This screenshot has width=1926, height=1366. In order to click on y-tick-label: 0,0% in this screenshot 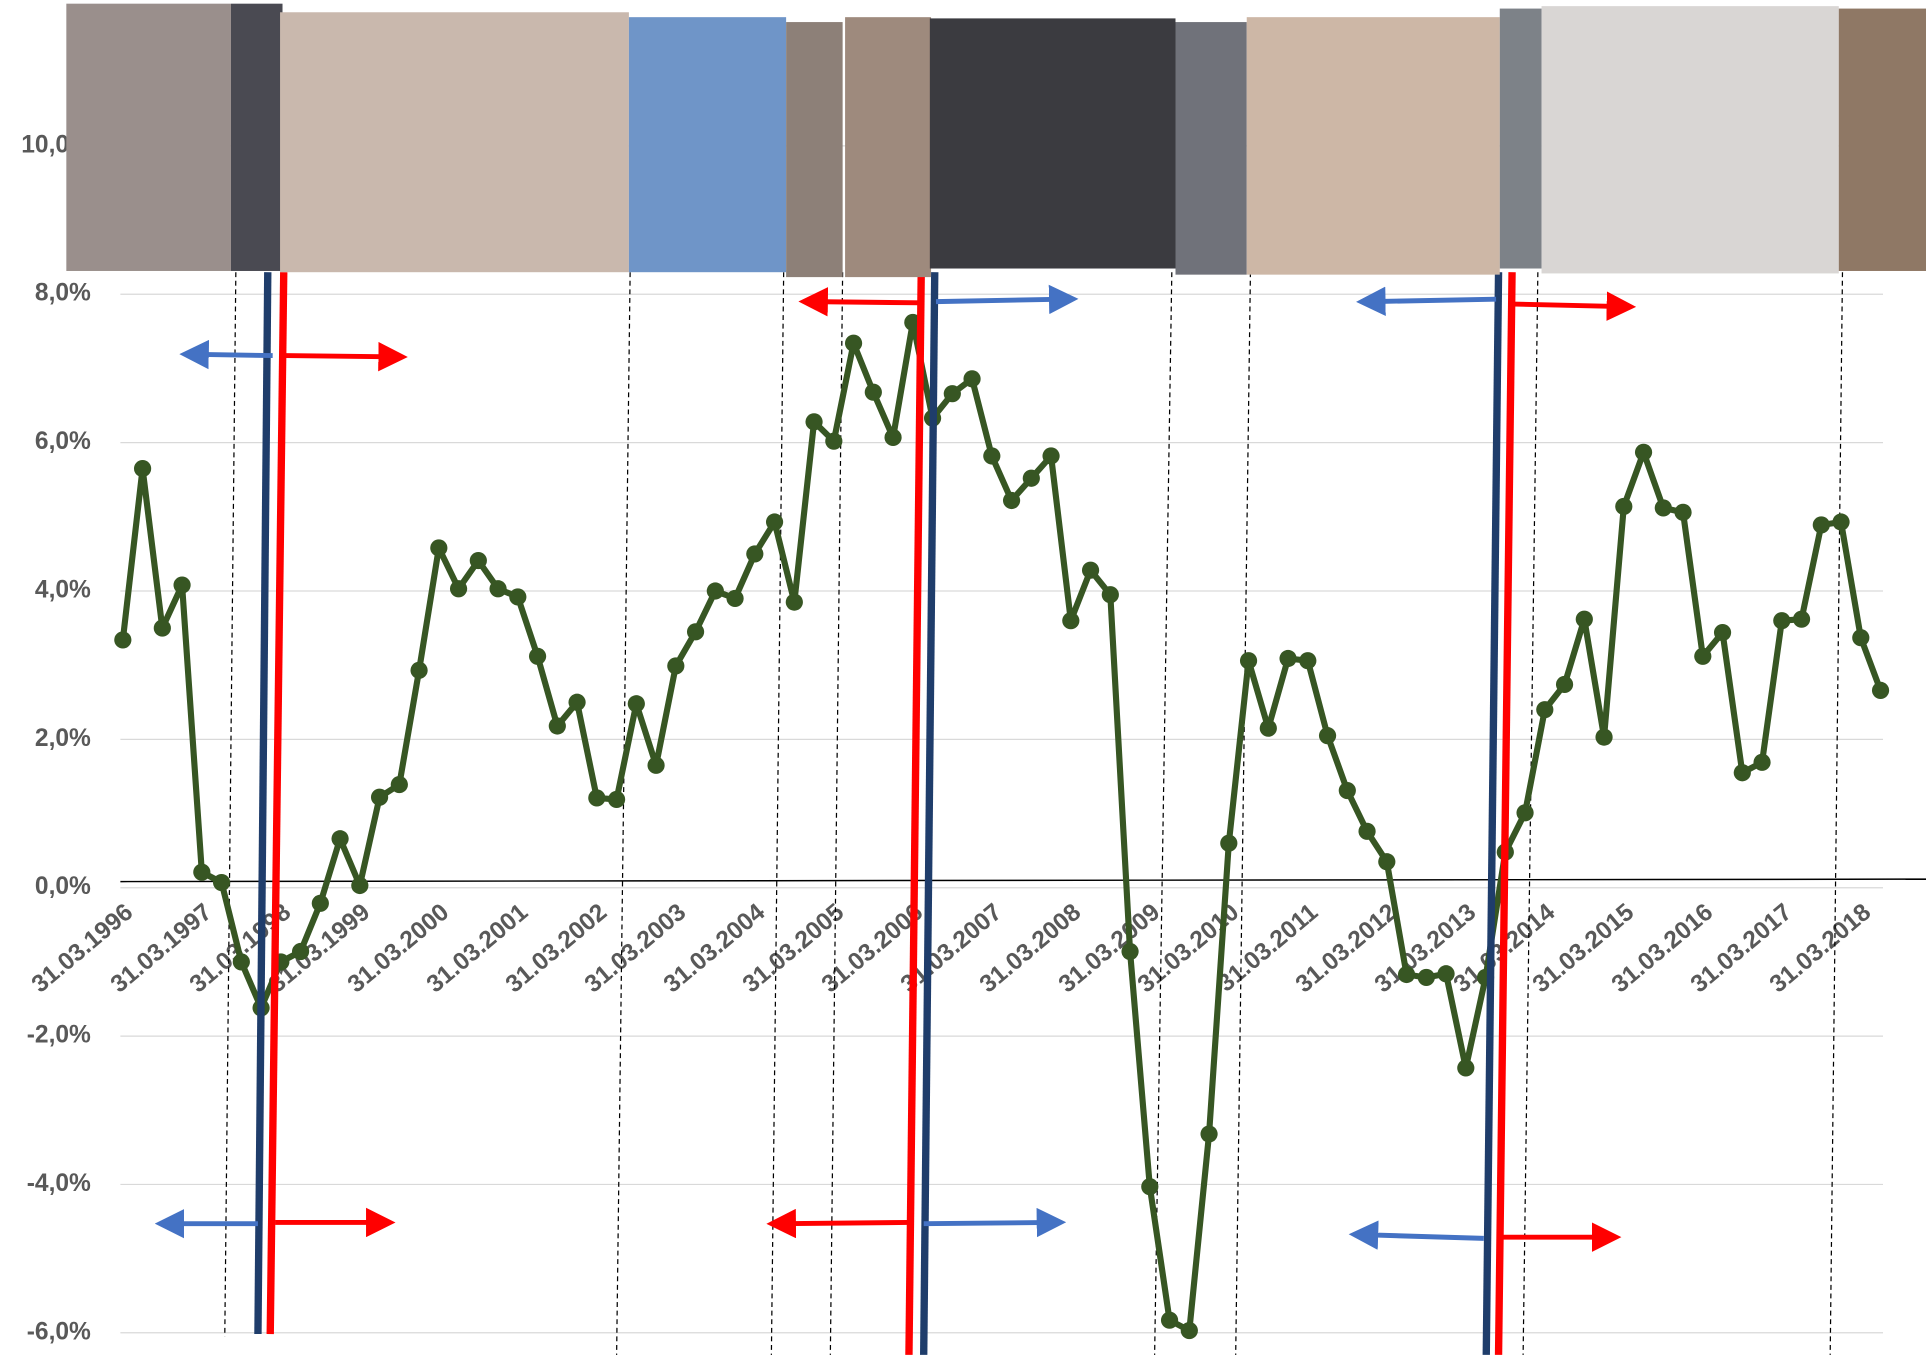, I will do `click(63, 886)`.